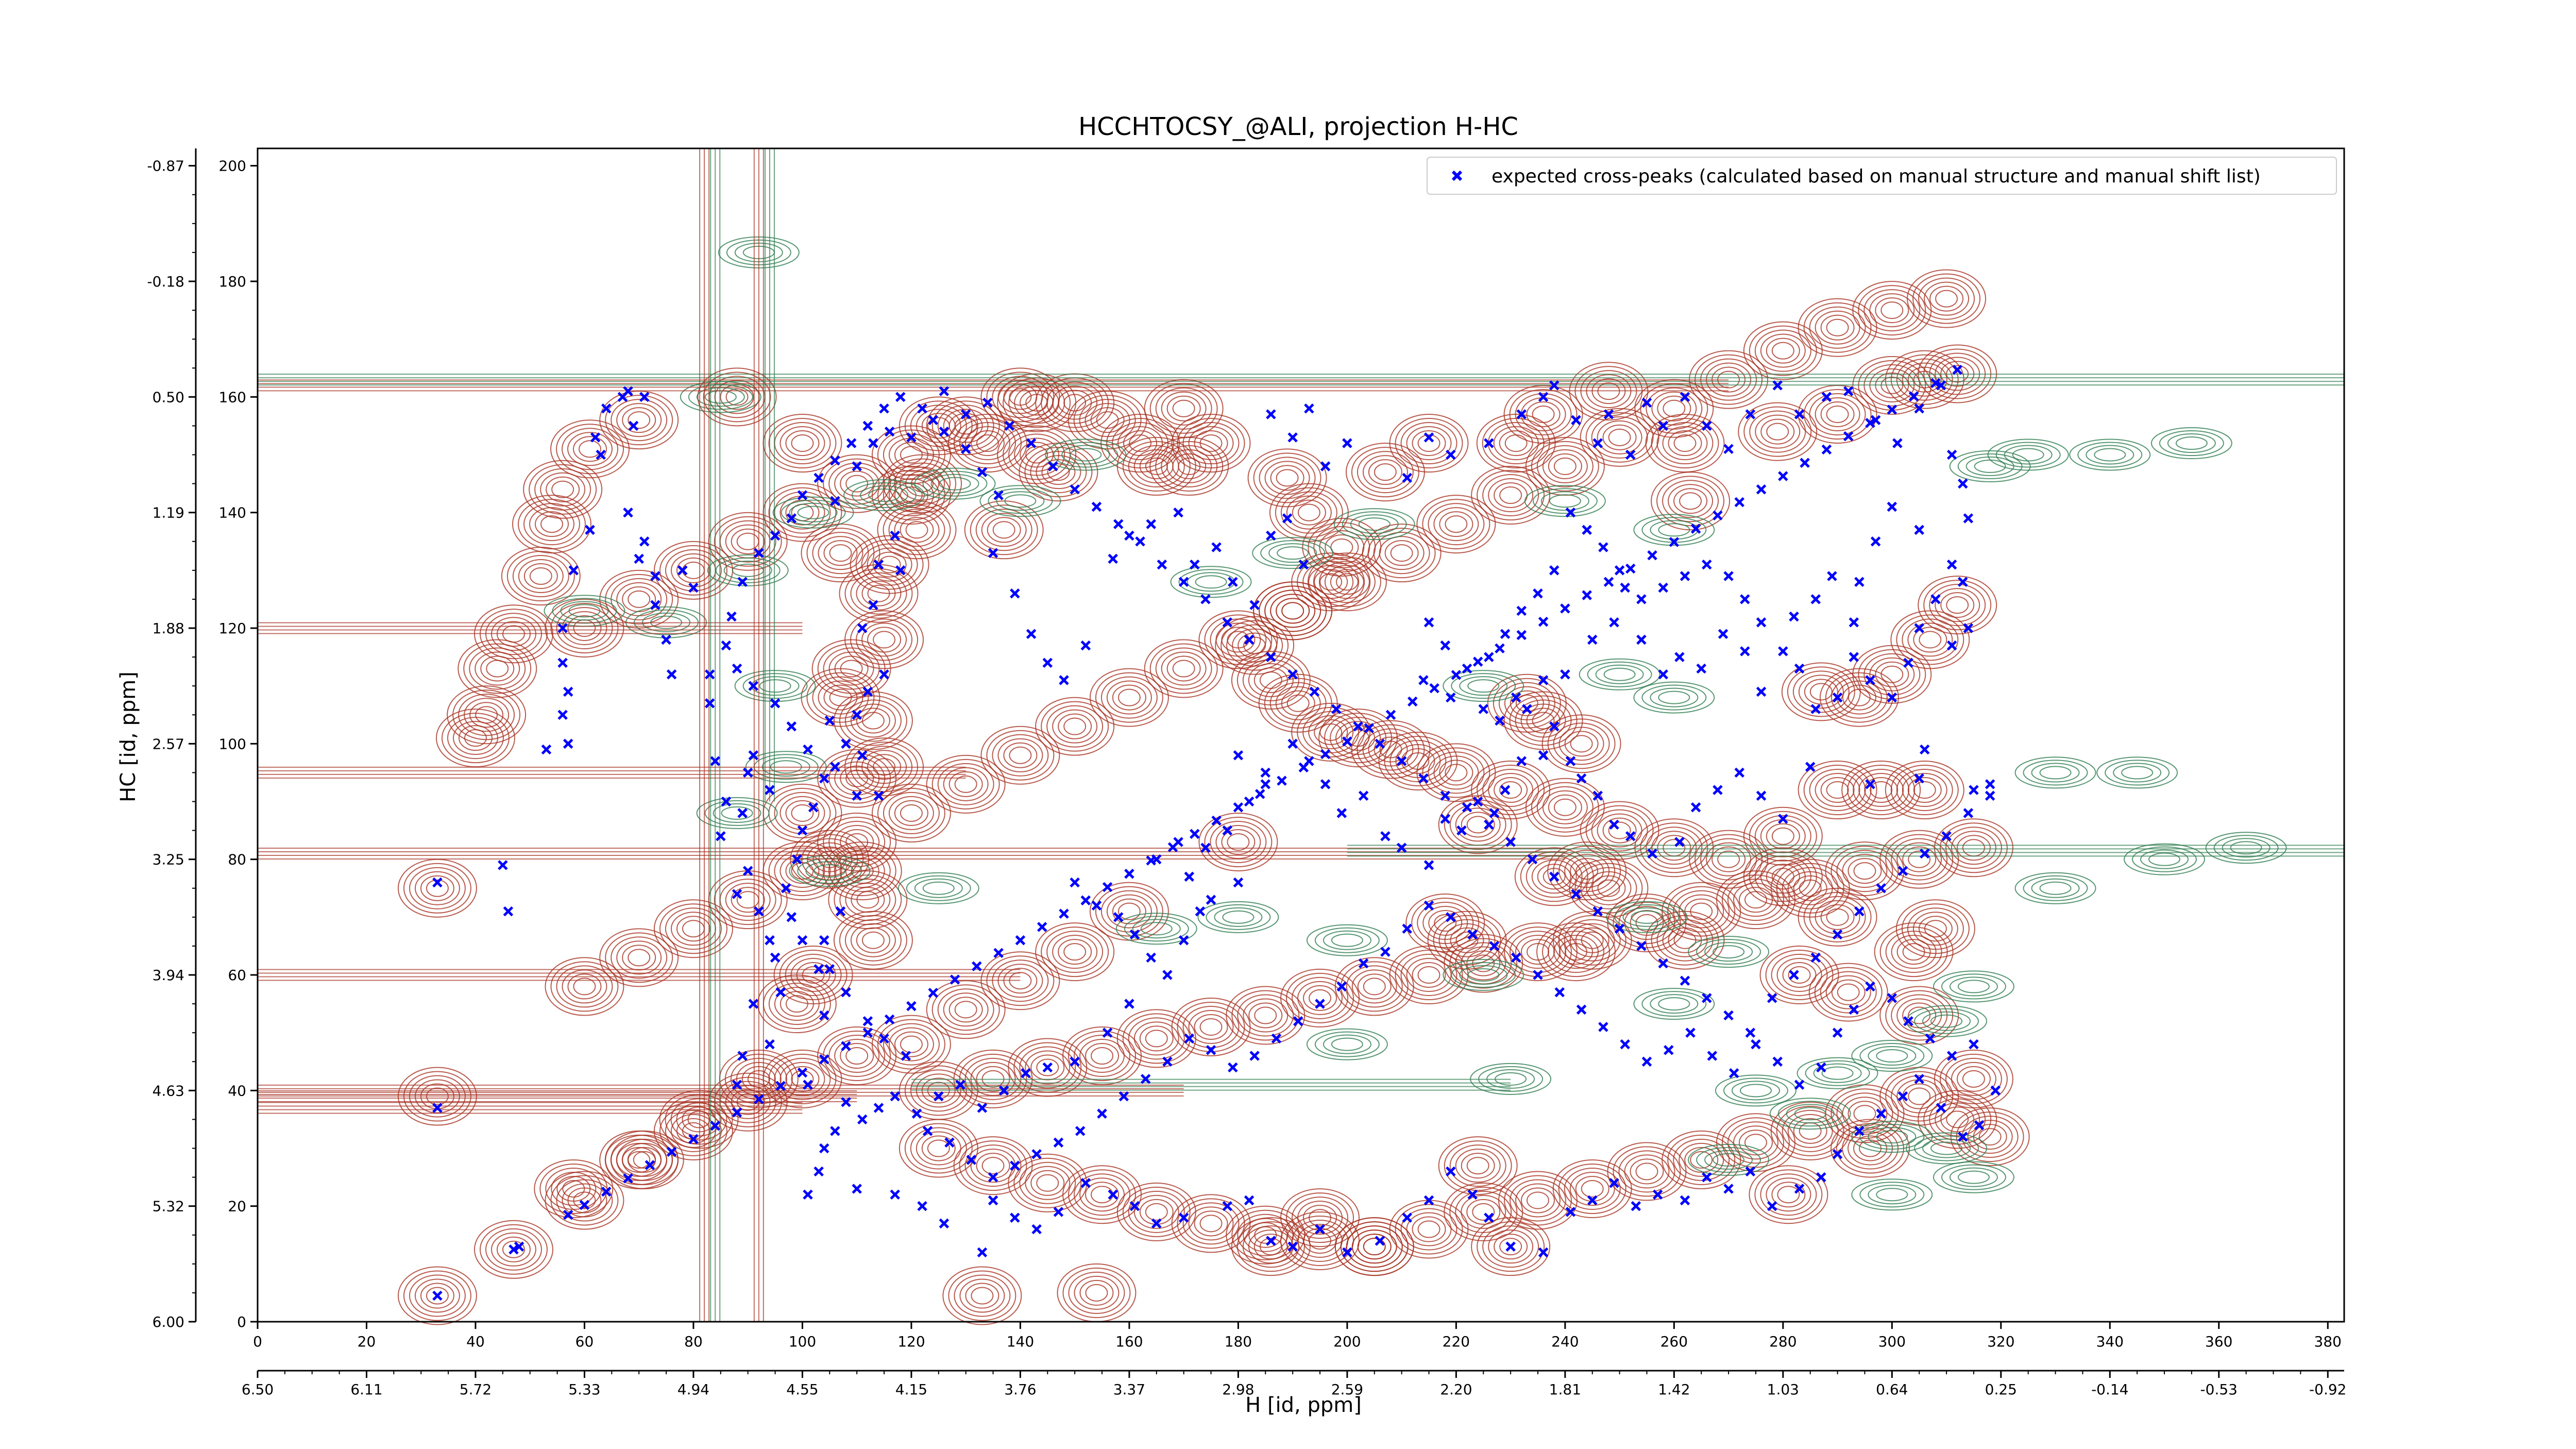 The height and width of the screenshot is (1449, 2576). Describe the element at coordinates (2328, 1341) in the screenshot. I see `x-tick-label: 380` at that location.